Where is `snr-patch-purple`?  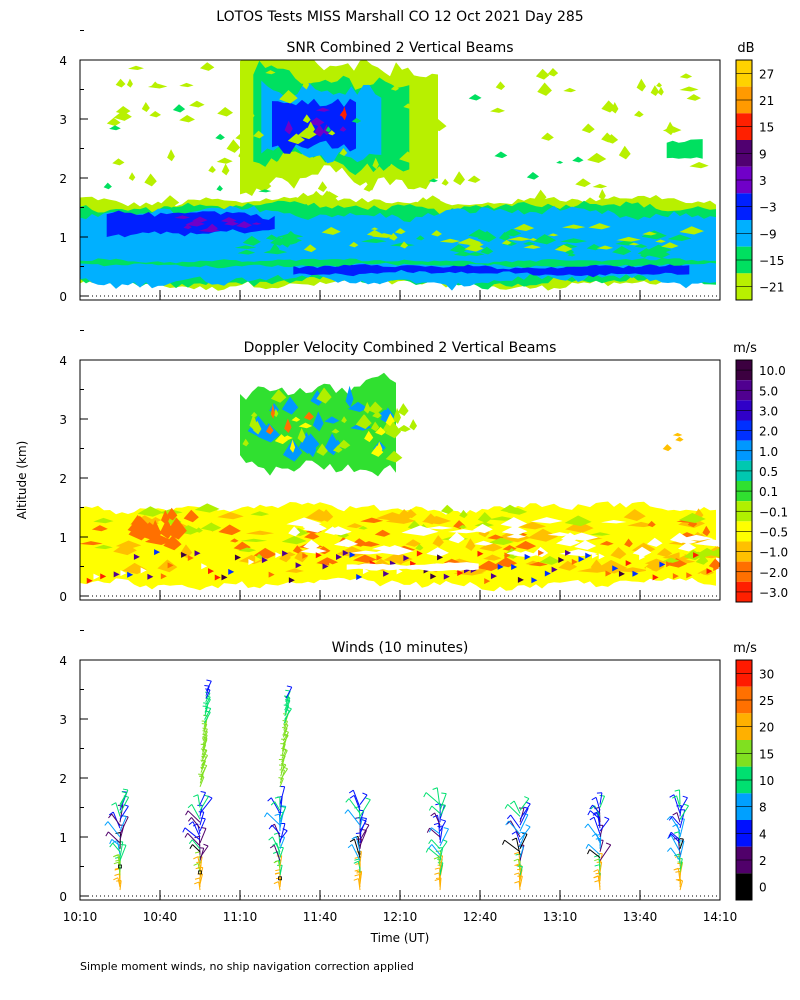 snr-patch-purple is located at coordinates (228, 220).